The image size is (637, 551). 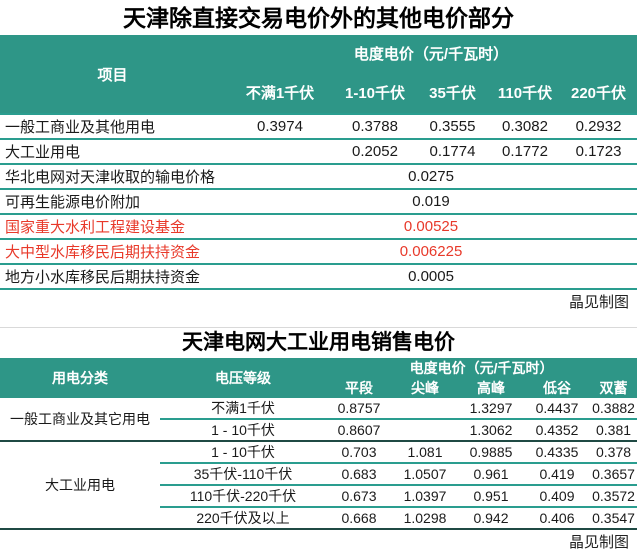 I want to click on table1-header-project: 项目, so click(x=112, y=74).